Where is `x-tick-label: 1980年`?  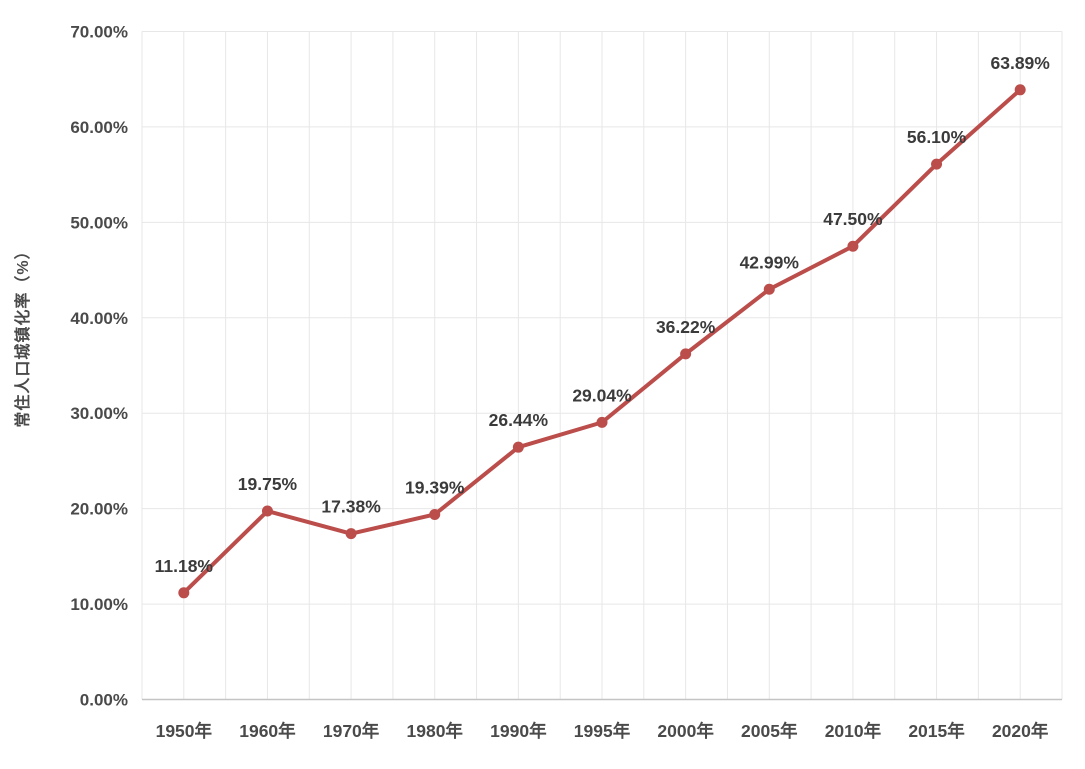 x-tick-label: 1980年 is located at coordinates (435, 731).